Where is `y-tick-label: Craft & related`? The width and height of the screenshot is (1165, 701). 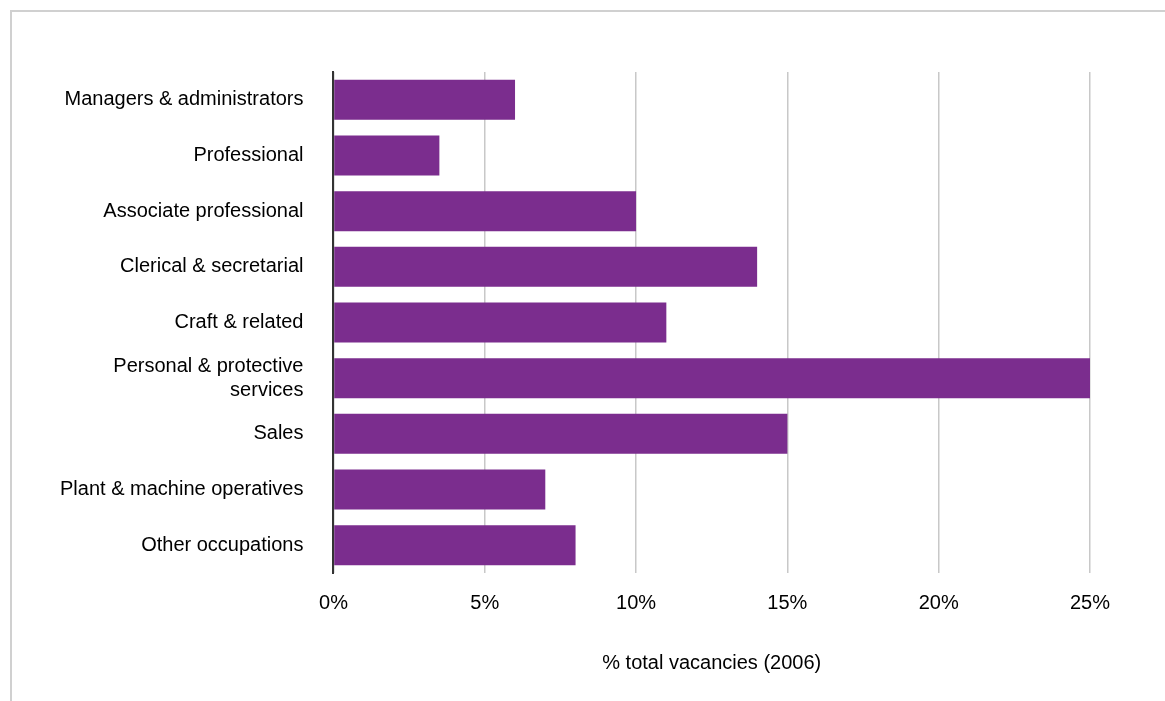 y-tick-label: Craft & related is located at coordinates (239, 321).